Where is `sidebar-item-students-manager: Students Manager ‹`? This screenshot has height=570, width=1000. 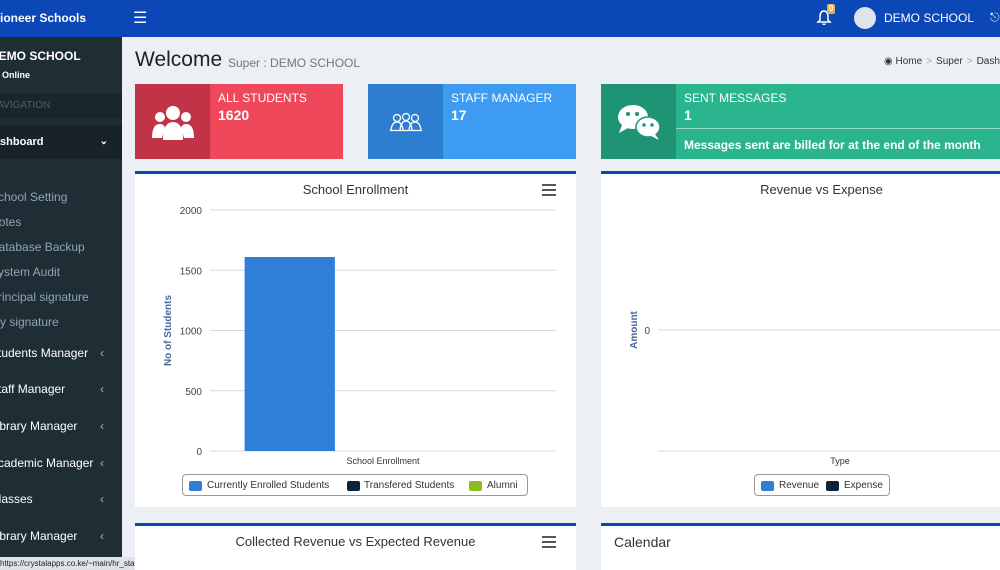 sidebar-item-students-manager: Students Manager ‹ is located at coordinates (61, 353).